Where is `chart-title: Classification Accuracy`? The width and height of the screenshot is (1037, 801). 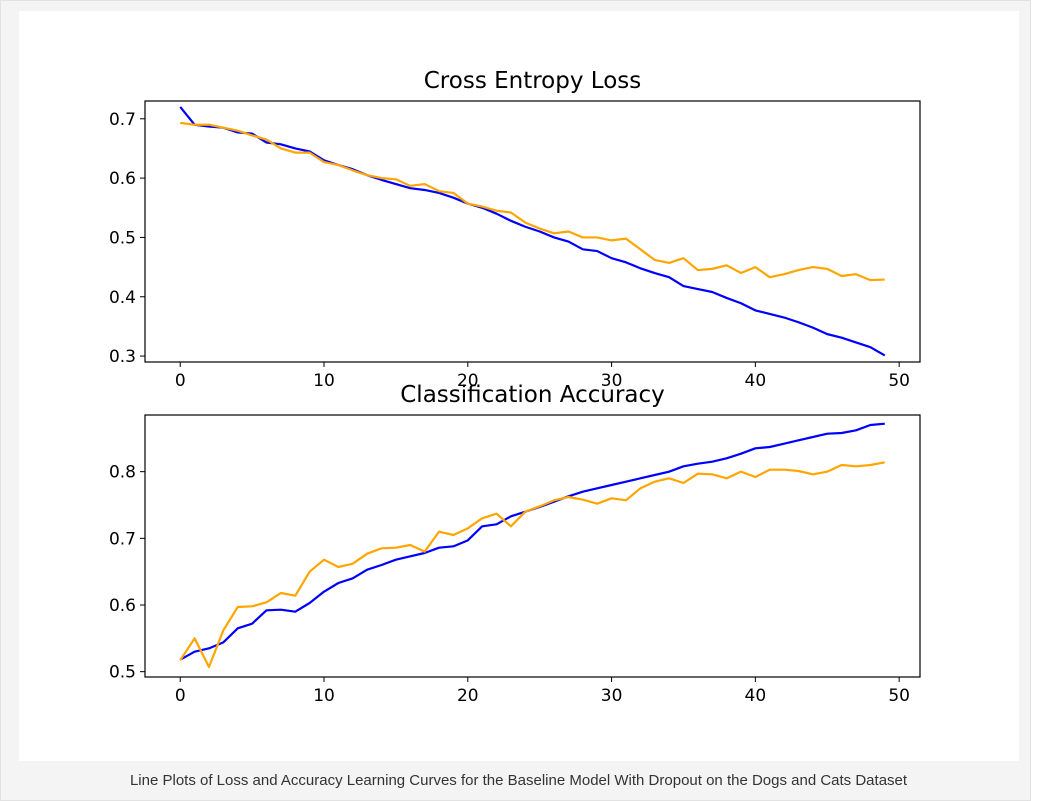 chart-title: Classification Accuracy is located at coordinates (532, 395).